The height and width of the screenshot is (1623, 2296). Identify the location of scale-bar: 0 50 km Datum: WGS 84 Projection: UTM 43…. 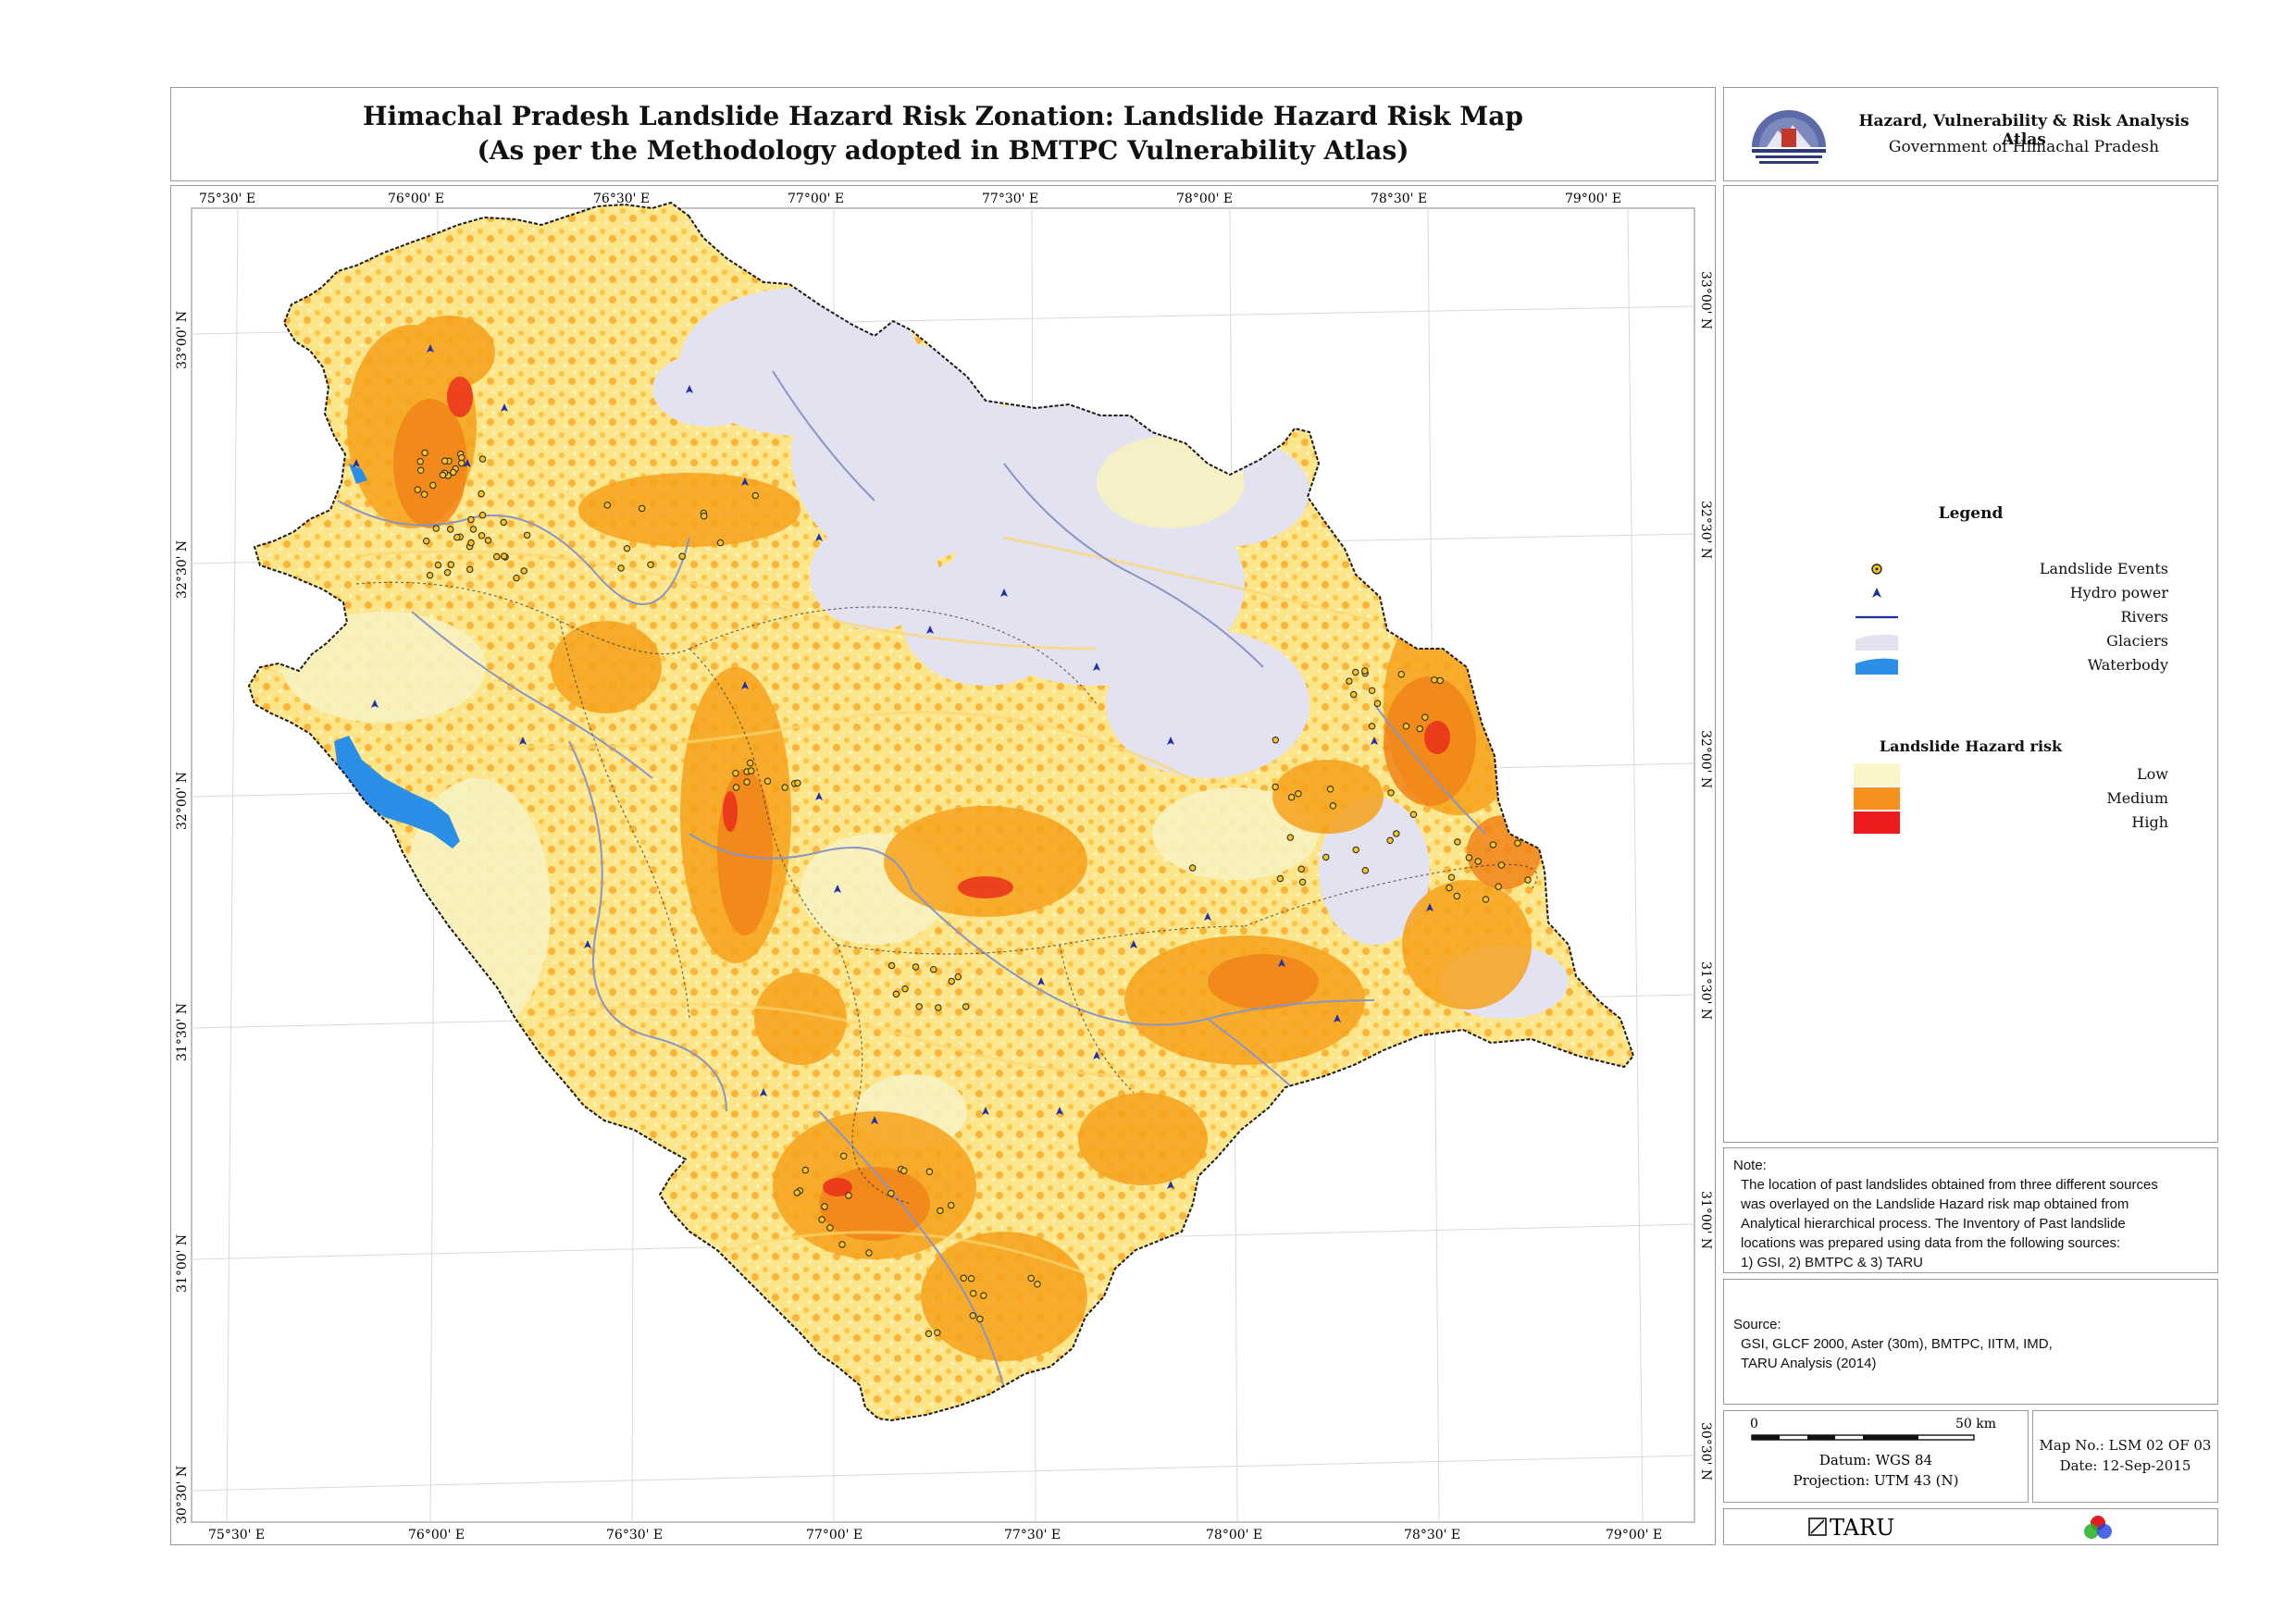
(1873, 1453).